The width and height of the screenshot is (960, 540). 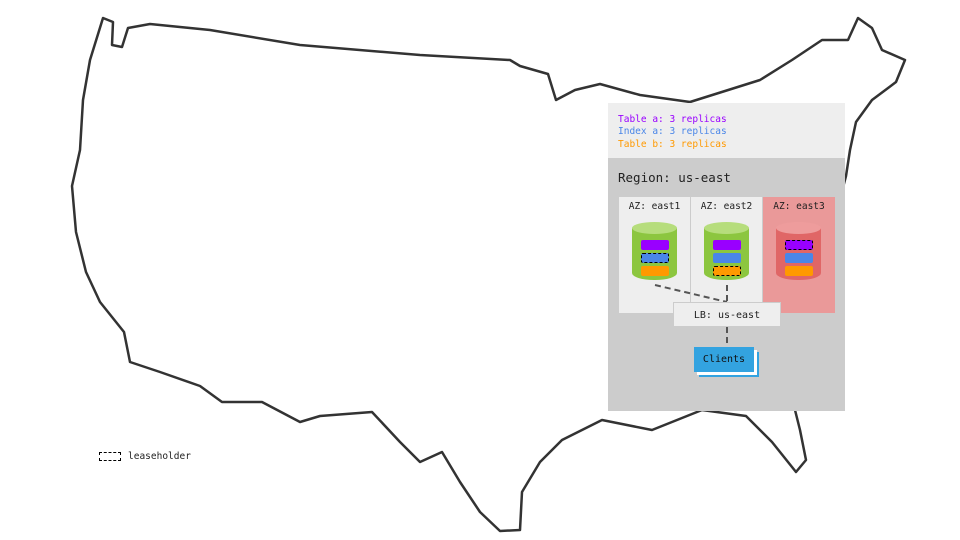 What do you see at coordinates (159, 456) in the screenshot?
I see `leaseholder-key-label: leaseholder` at bounding box center [159, 456].